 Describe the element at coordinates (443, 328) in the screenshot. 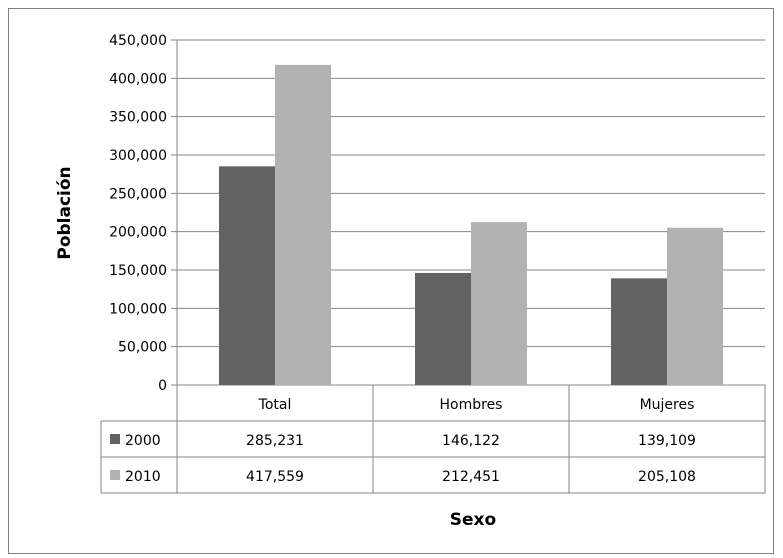

I see `bar-2000-hombres` at that location.